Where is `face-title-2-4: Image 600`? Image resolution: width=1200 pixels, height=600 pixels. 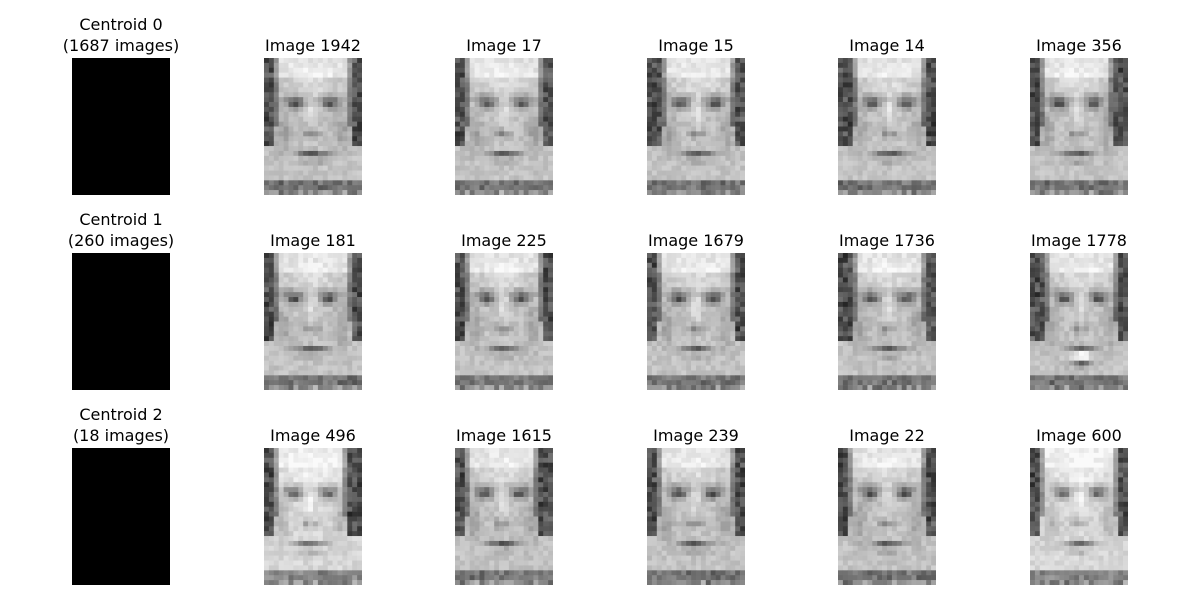
face-title-2-4: Image 600 is located at coordinates (1079, 435).